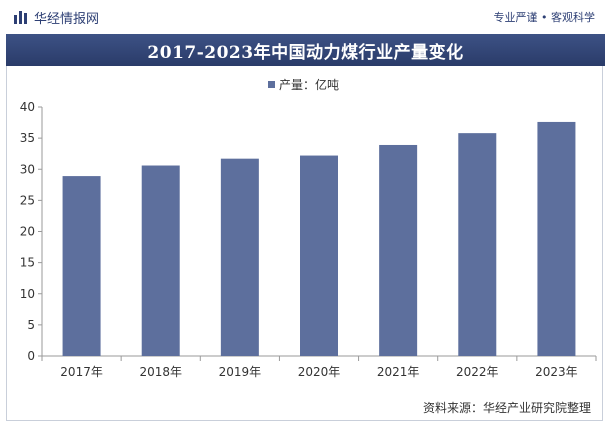  Describe the element at coordinates (309, 85) in the screenshot. I see `legend-label: 产量：亿吨` at that location.